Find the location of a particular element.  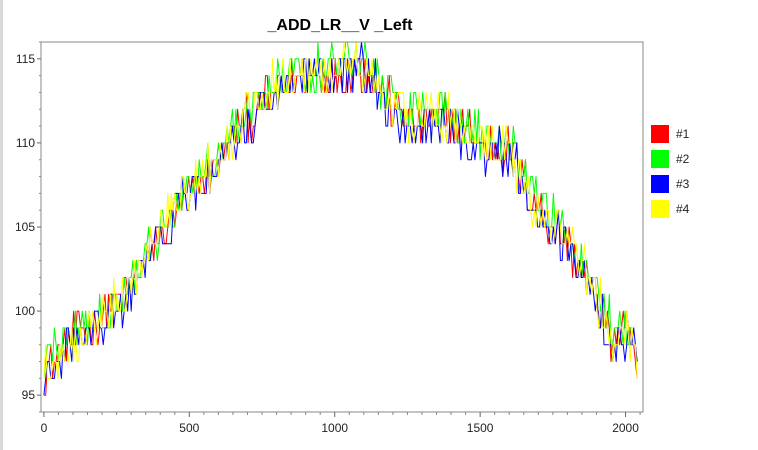

legend-item-2: #2 is located at coordinates (670, 158).